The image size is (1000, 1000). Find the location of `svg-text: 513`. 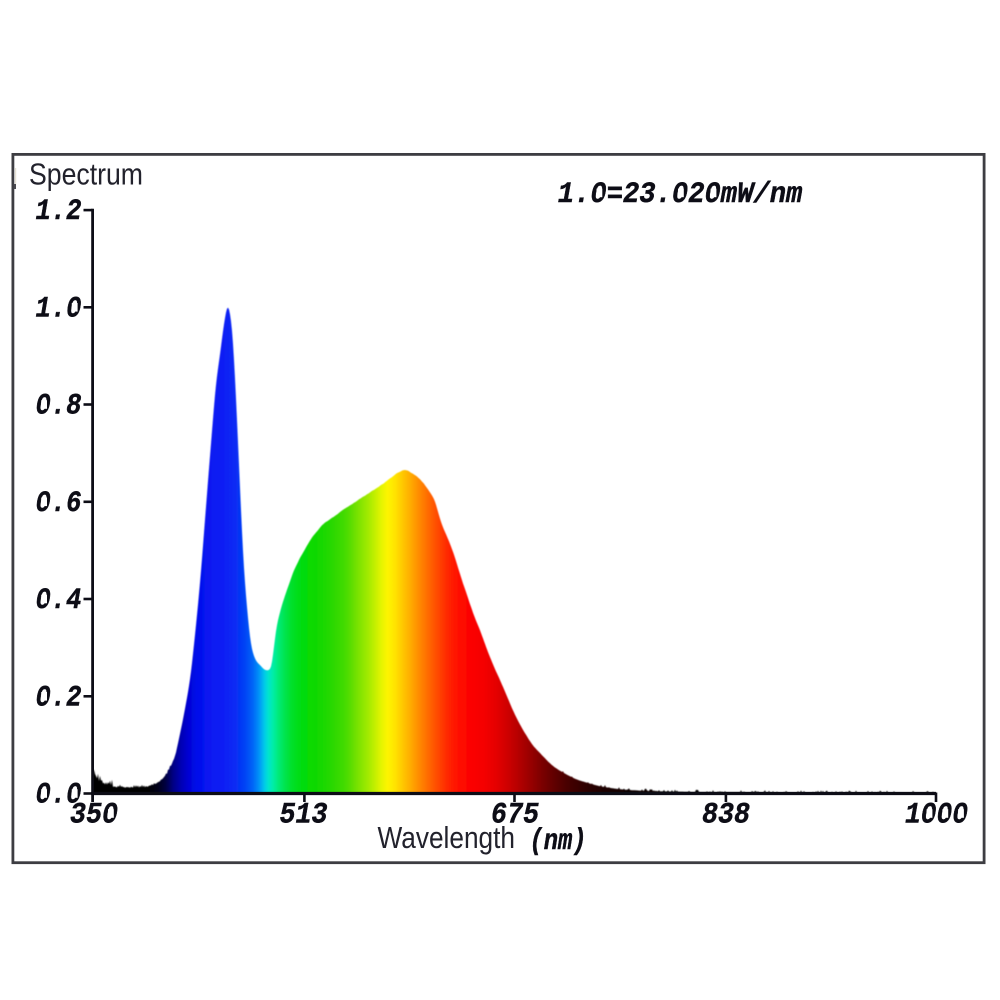

svg-text: 513 is located at coordinates (304, 816).